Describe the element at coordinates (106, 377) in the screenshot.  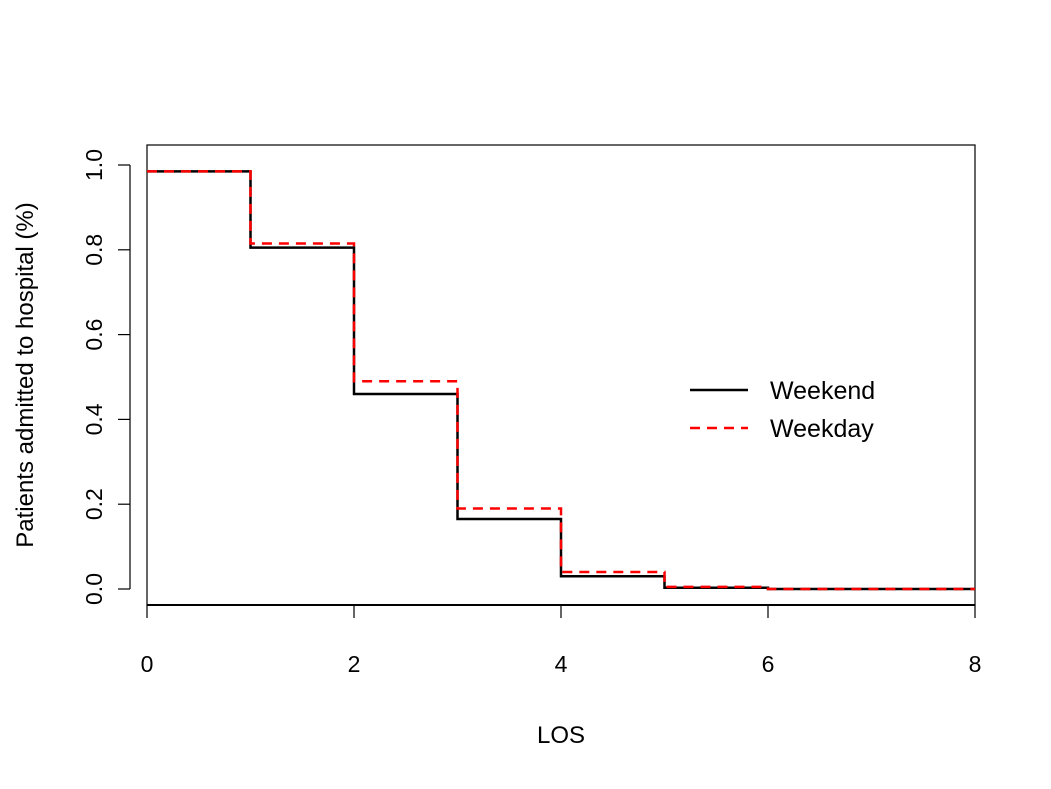
I see `y-axis: 0.0 0.2 0.4 0.6 0.8 1.0` at that location.